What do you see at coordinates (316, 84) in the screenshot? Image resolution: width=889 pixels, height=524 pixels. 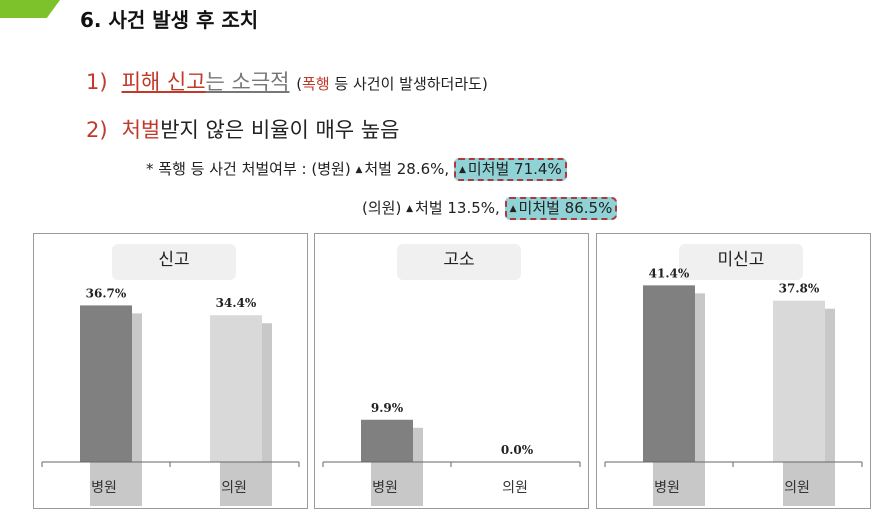 I see `point-1-note-red: 폭행` at bounding box center [316, 84].